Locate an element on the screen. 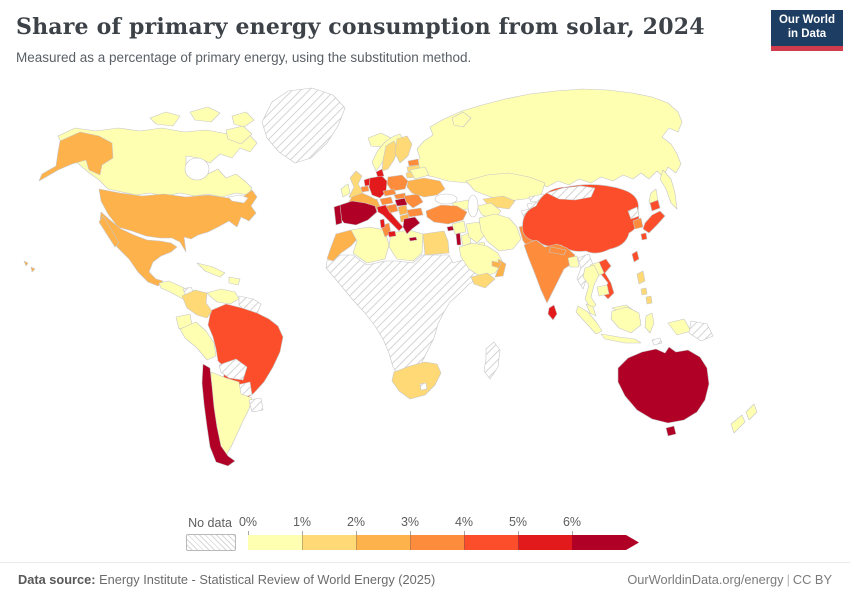 This screenshot has height=600, width=850. country-usa-alaska is located at coordinates (76, 156).